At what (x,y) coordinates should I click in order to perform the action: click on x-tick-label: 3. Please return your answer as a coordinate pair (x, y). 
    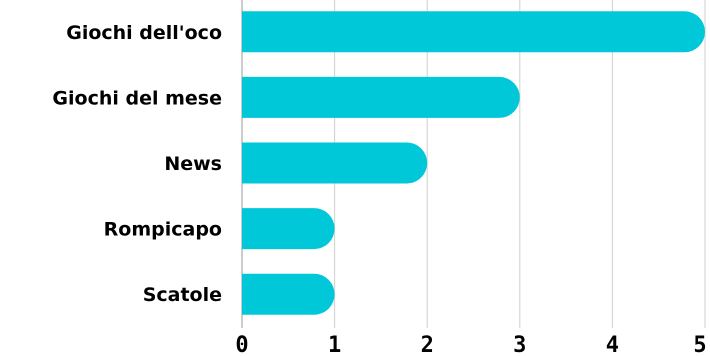
    Looking at the image, I should click on (519, 344).